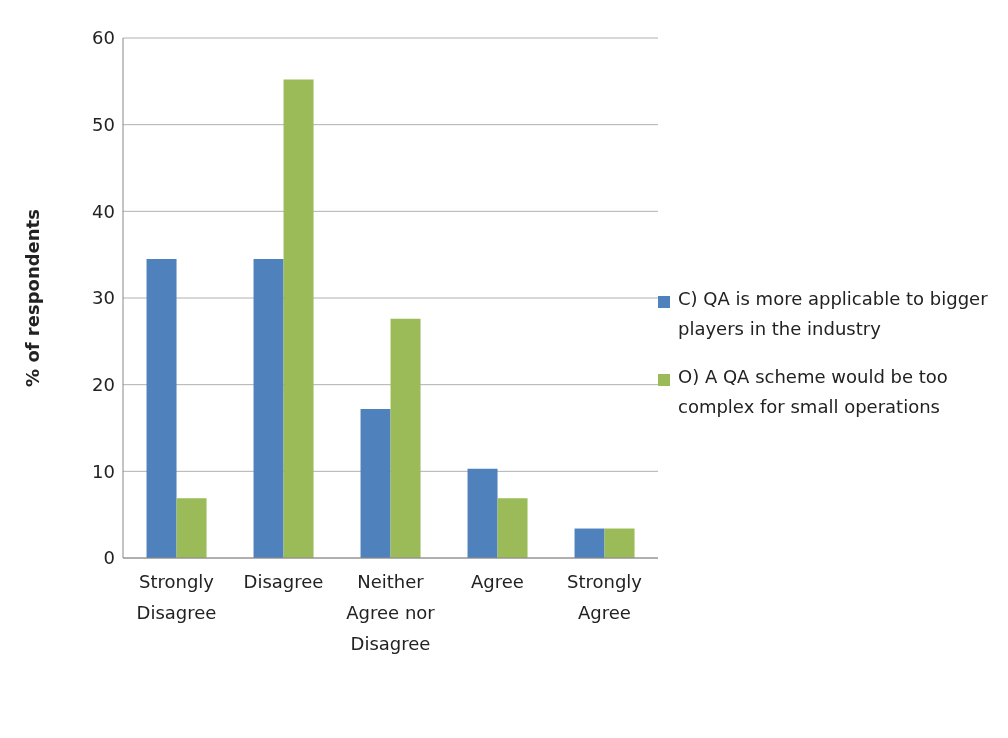 Image resolution: width=1008 pixels, height=738 pixels. Describe the element at coordinates (103, 298) in the screenshot. I see `y-tick-label: 30` at that location.